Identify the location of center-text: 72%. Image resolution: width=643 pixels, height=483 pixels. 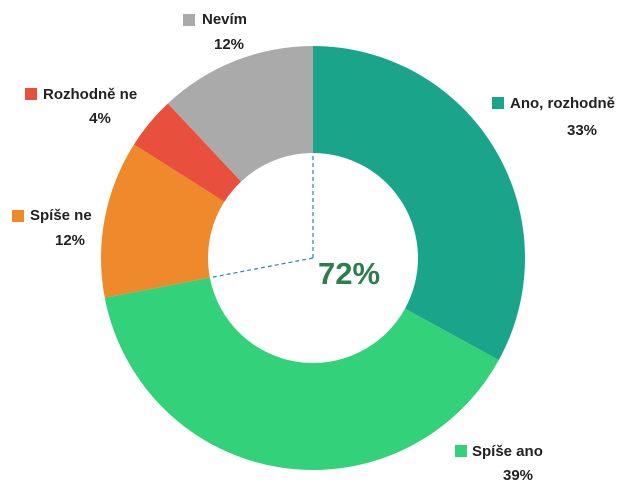
(349, 273).